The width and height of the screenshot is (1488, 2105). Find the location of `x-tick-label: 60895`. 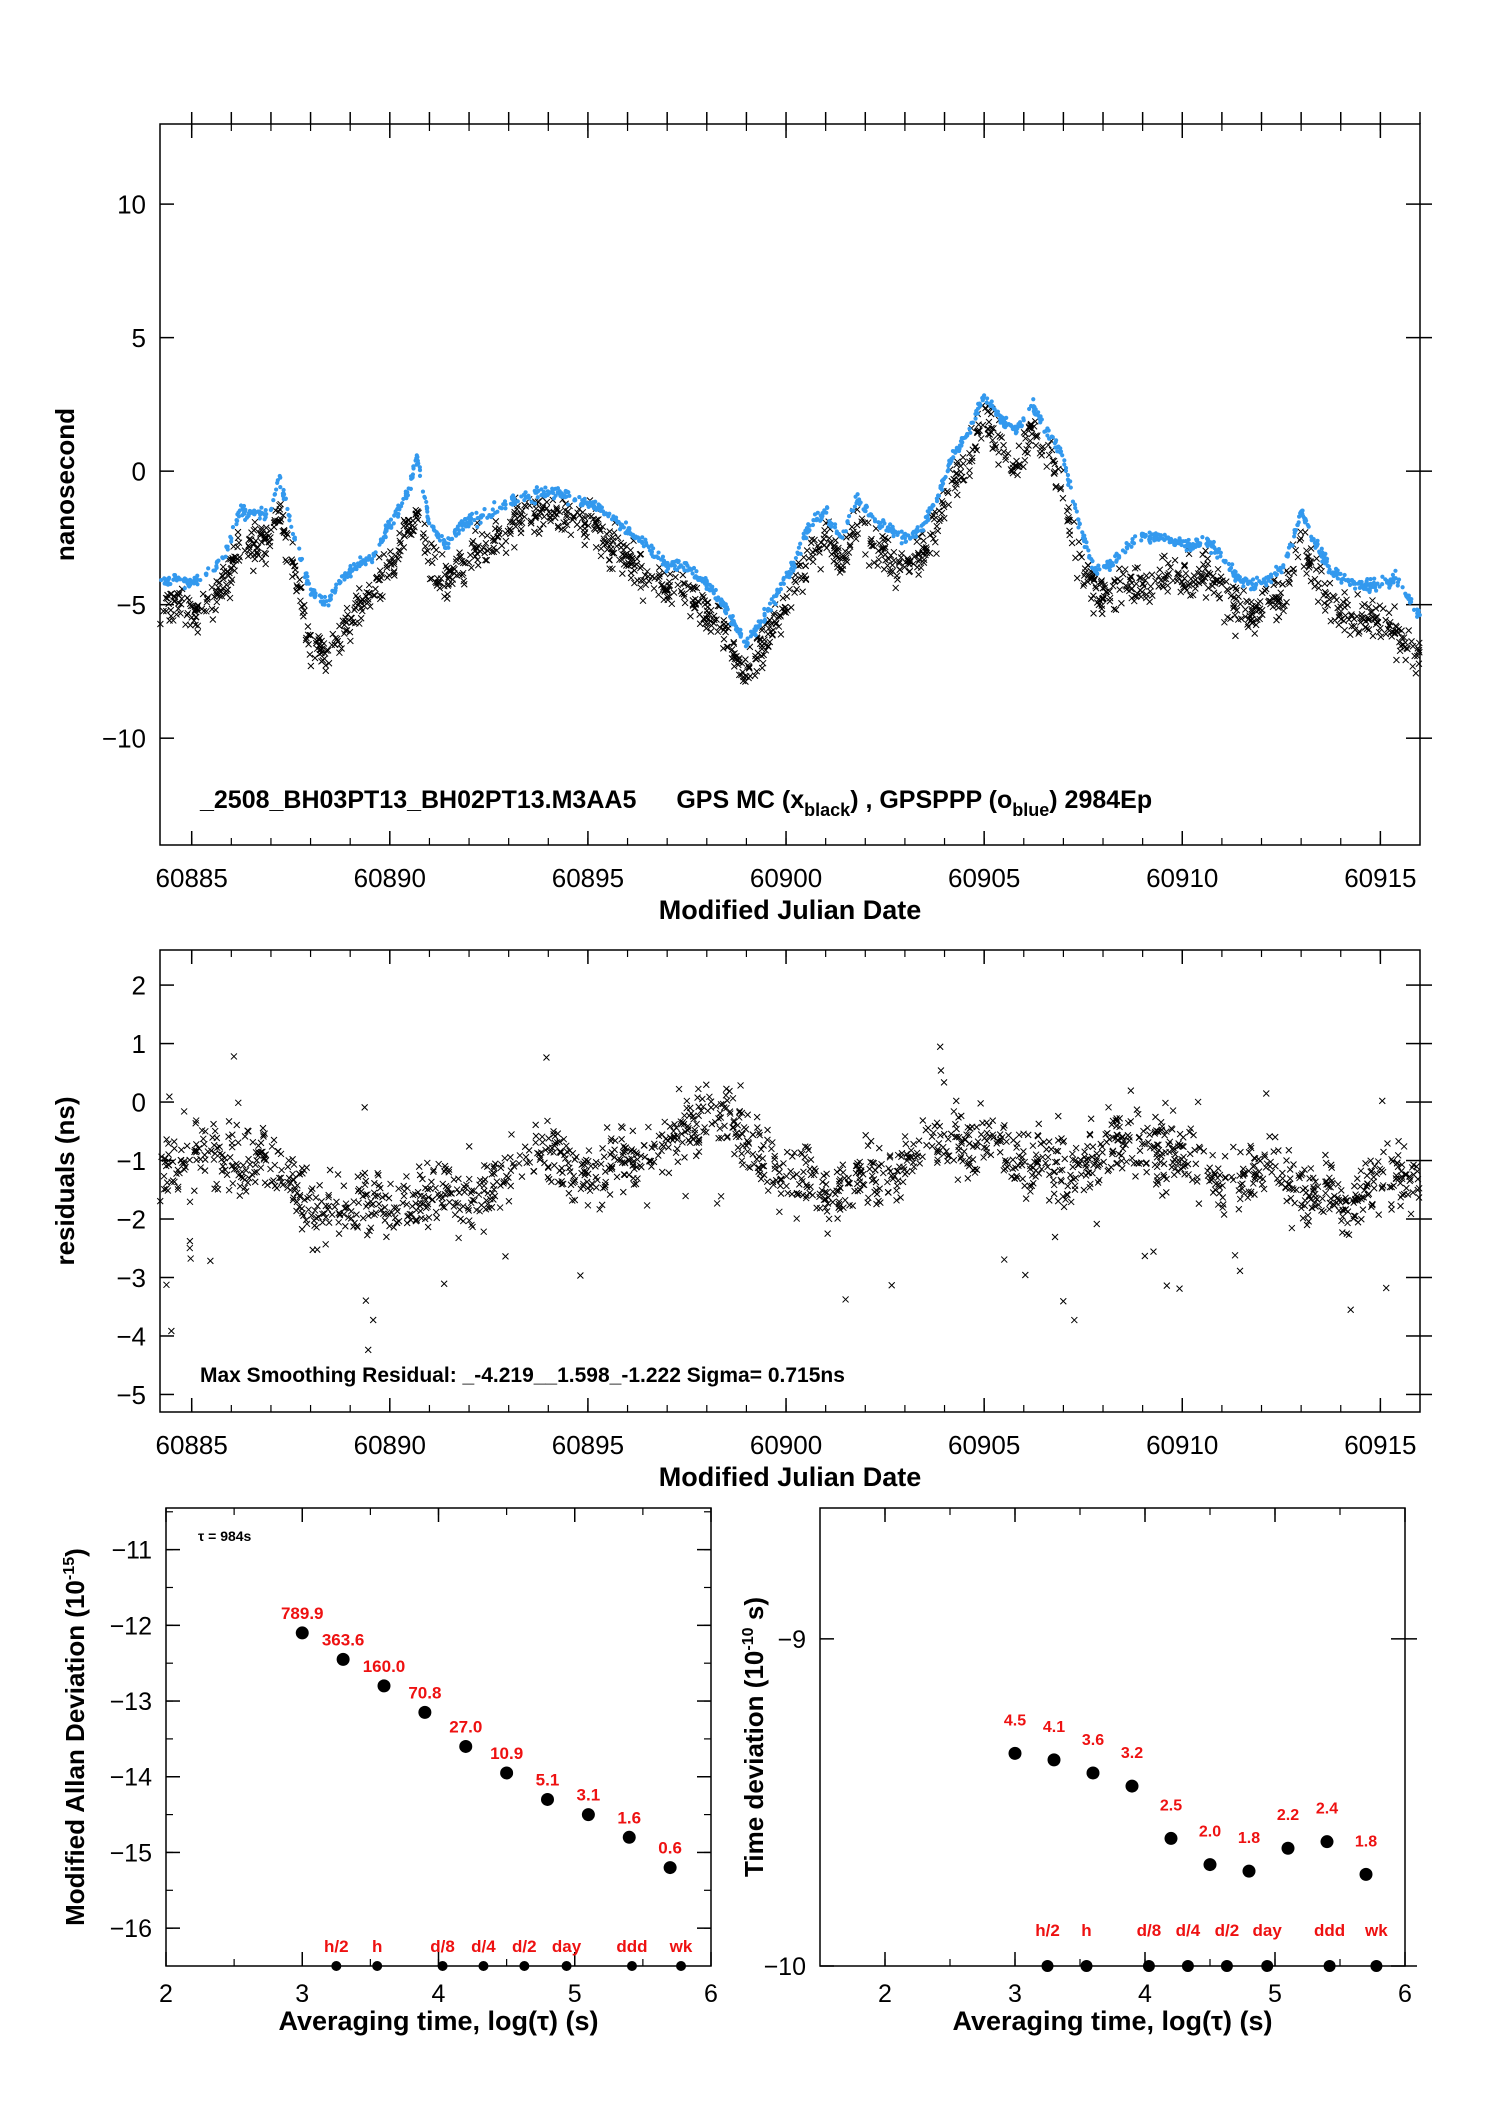

x-tick-label: 60895 is located at coordinates (588, 878).